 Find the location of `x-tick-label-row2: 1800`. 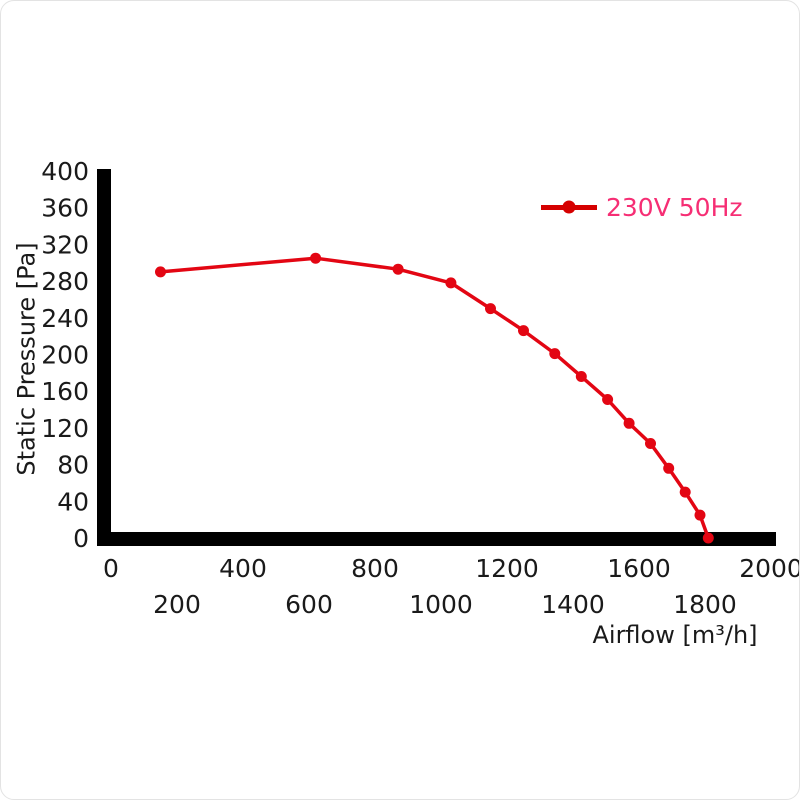

x-tick-label-row2: 1800 is located at coordinates (705, 604).